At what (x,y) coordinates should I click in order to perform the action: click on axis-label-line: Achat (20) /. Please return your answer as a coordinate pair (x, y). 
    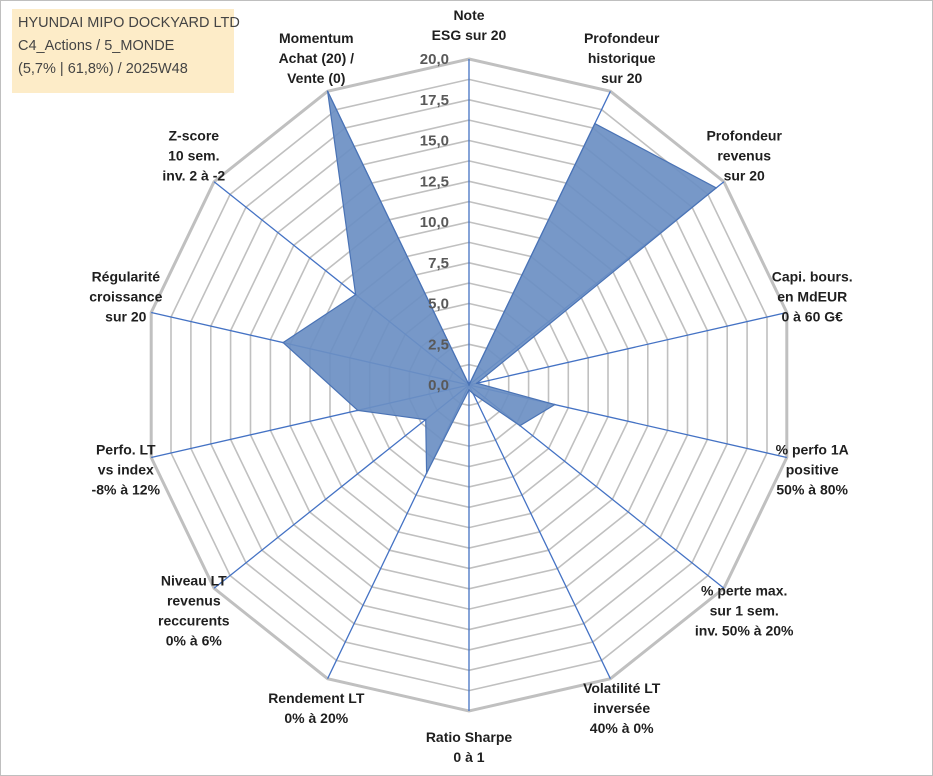
    Looking at the image, I should click on (317, 58).